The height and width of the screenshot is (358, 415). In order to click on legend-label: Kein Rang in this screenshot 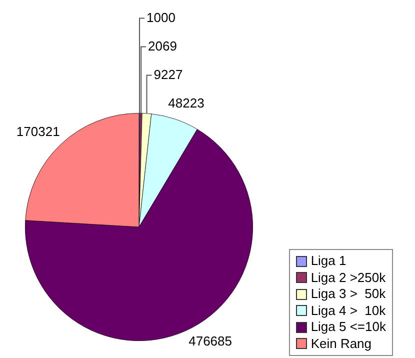, I will do `click(341, 344)`.